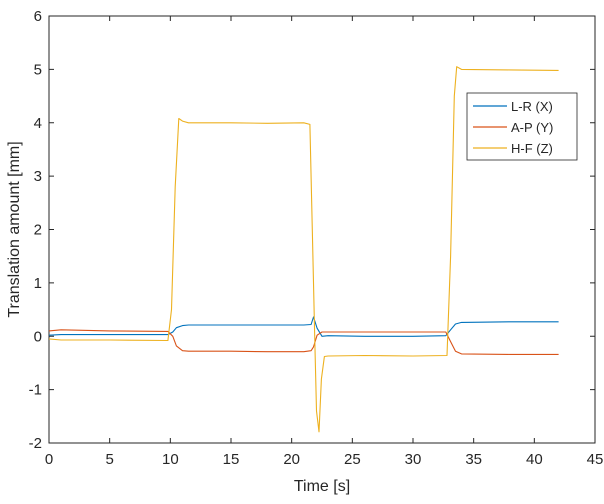 The width and height of the screenshot is (604, 504). Describe the element at coordinates (473, 459) in the screenshot. I see `x-tick-label: 35` at that location.